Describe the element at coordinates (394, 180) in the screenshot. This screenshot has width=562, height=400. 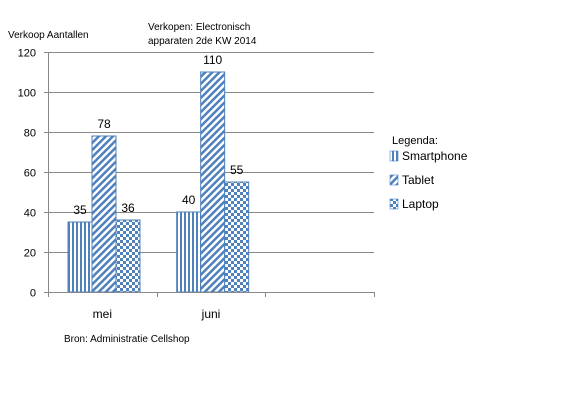
I see `legend-swatch-tablet` at that location.